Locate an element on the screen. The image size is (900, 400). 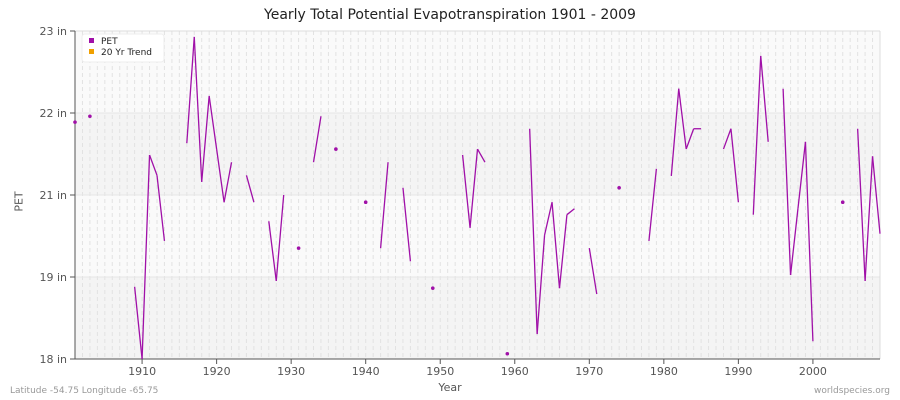
legend-box is located at coordinates (123, 48).